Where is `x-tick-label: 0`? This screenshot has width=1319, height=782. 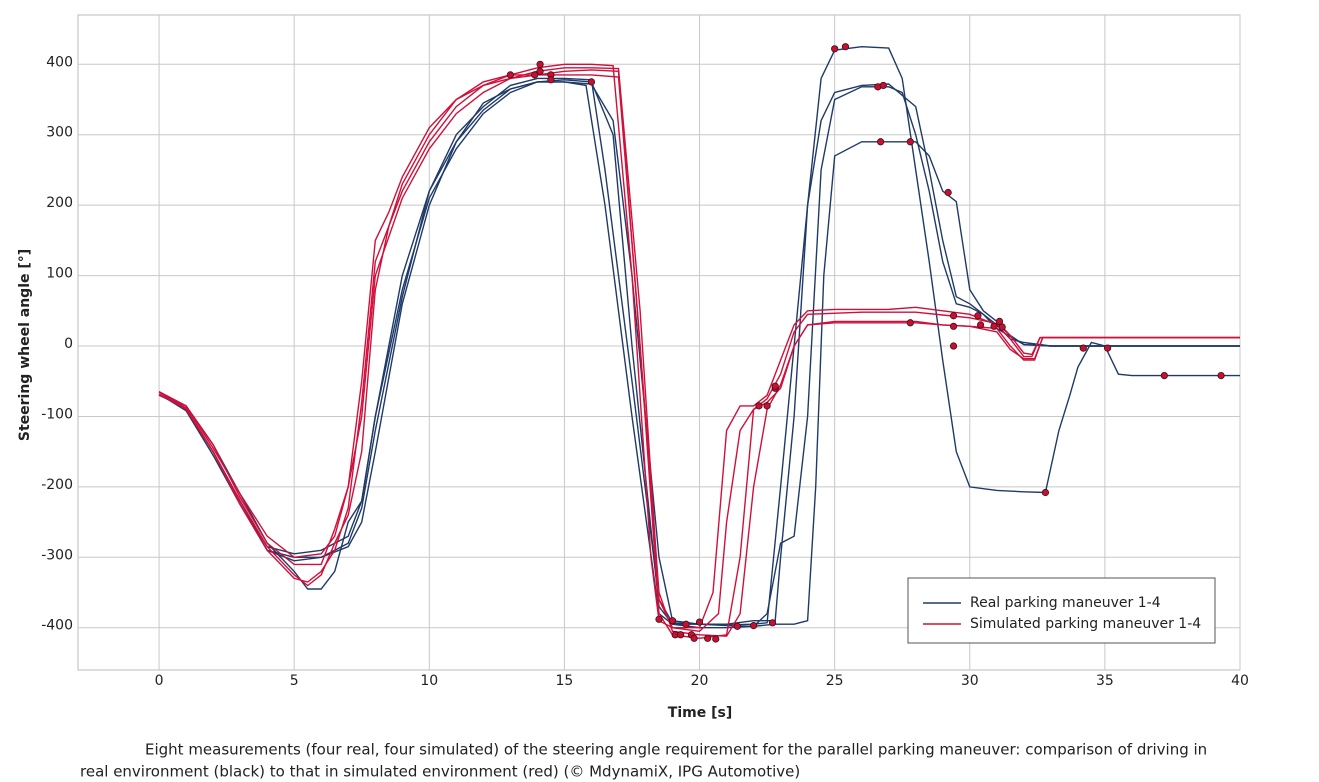
x-tick-label: 0 is located at coordinates (159, 681).